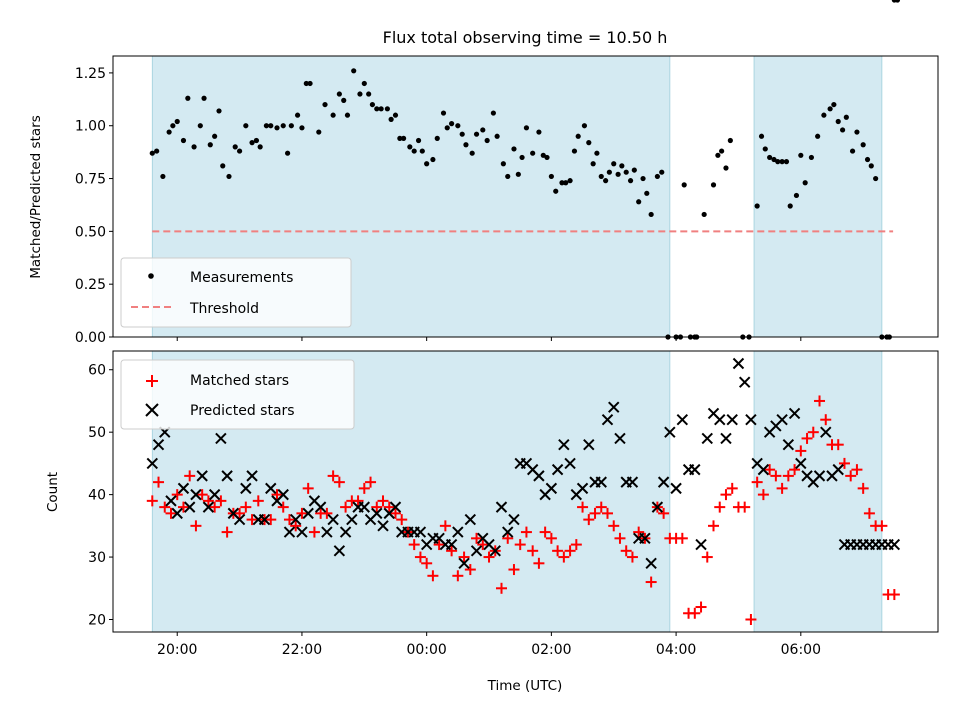  Describe the element at coordinates (239, 381) in the screenshot. I see `legend-matched-label: Matched stars` at that location.